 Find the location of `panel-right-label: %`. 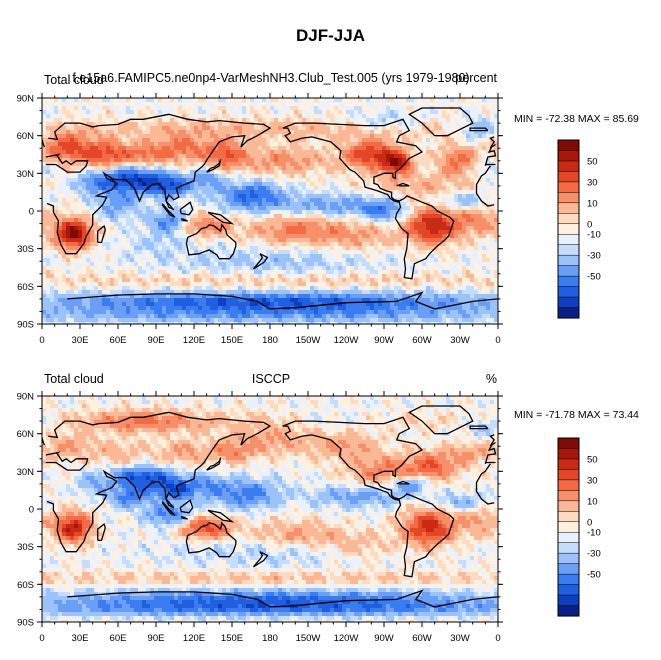

panel-right-label: % is located at coordinates (491, 379).